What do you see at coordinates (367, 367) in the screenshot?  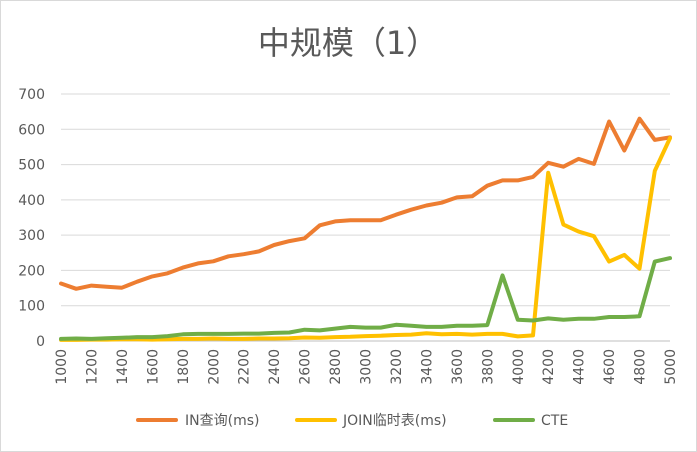 I see `x-tick-label: 3000` at bounding box center [367, 367].